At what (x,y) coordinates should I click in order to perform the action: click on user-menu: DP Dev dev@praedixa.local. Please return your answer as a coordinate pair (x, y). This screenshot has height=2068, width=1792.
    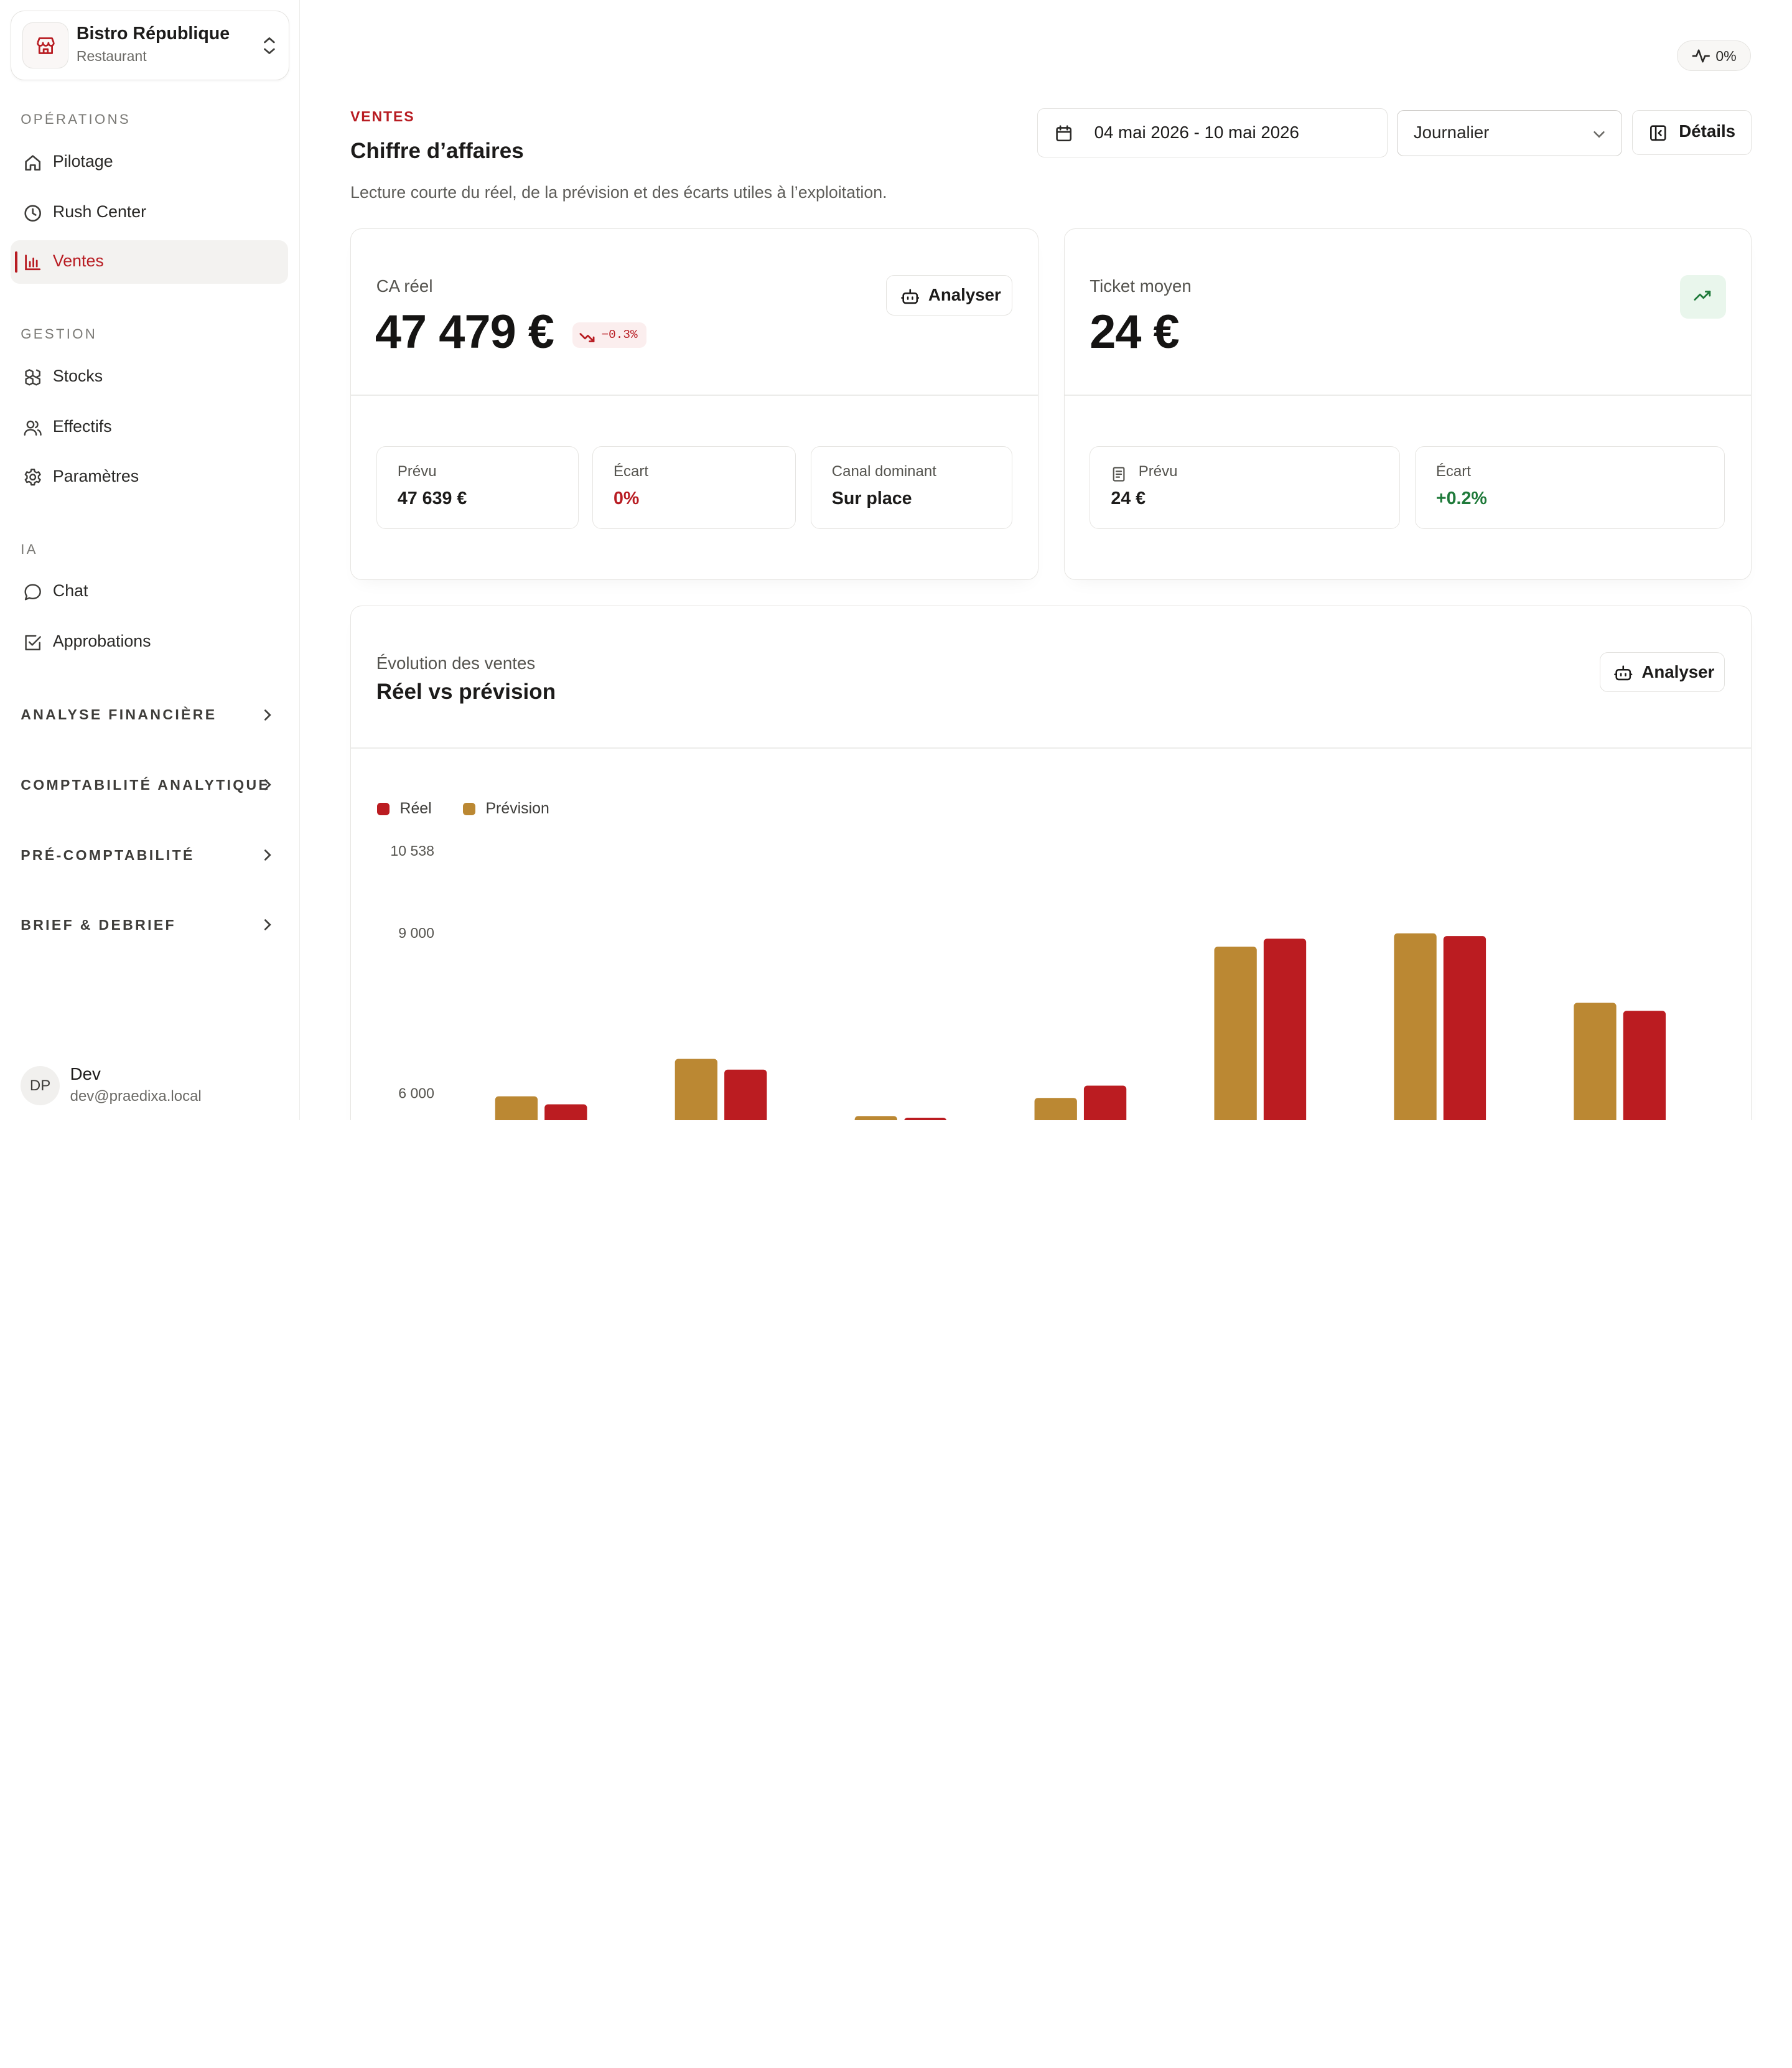
    Looking at the image, I should click on (156, 1086).